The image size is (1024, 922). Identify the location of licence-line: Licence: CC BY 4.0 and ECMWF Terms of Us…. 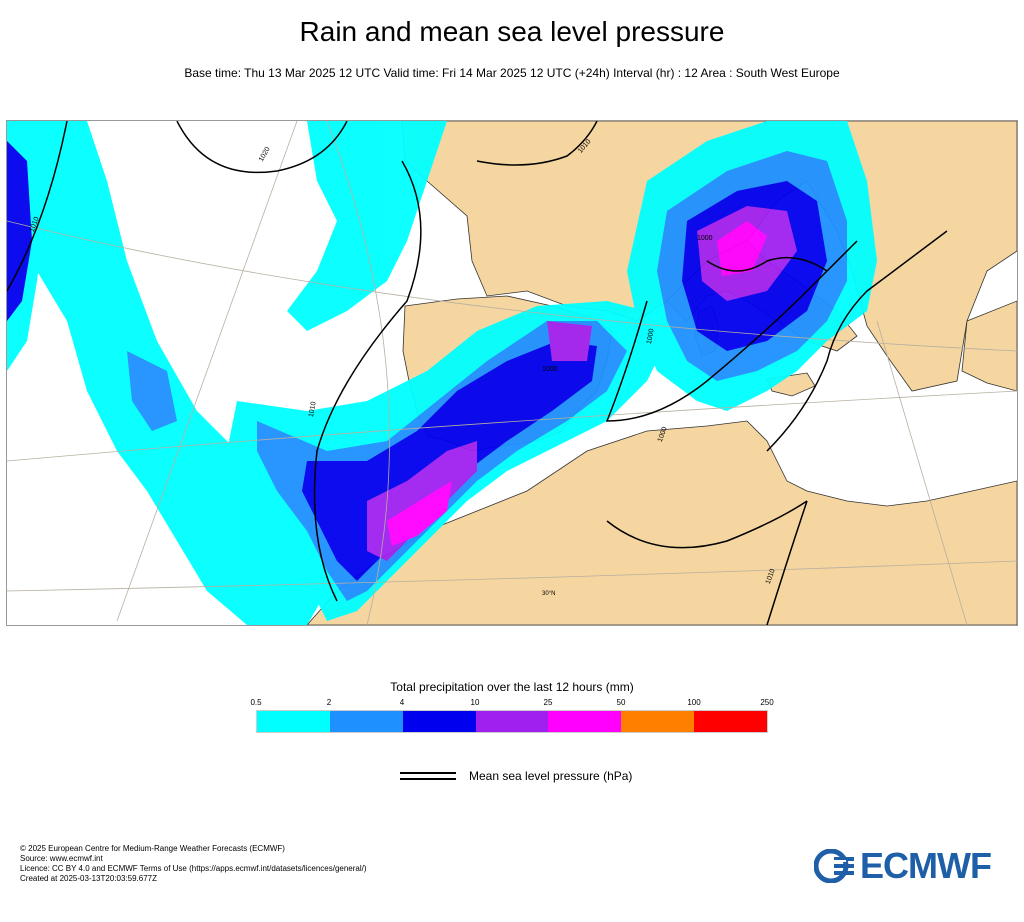
(193, 868).